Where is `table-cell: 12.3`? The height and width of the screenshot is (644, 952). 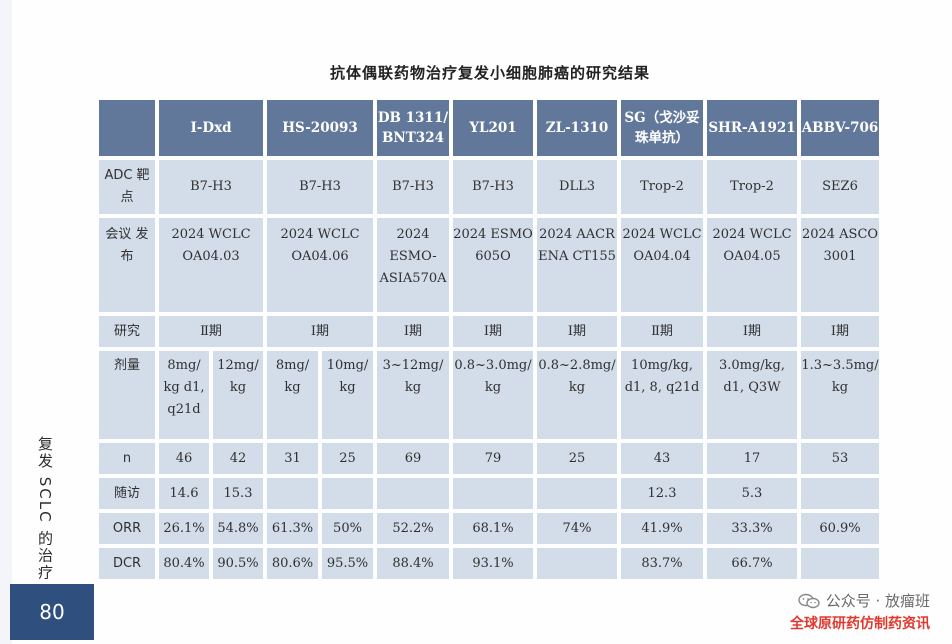 table-cell: 12.3 is located at coordinates (662, 493).